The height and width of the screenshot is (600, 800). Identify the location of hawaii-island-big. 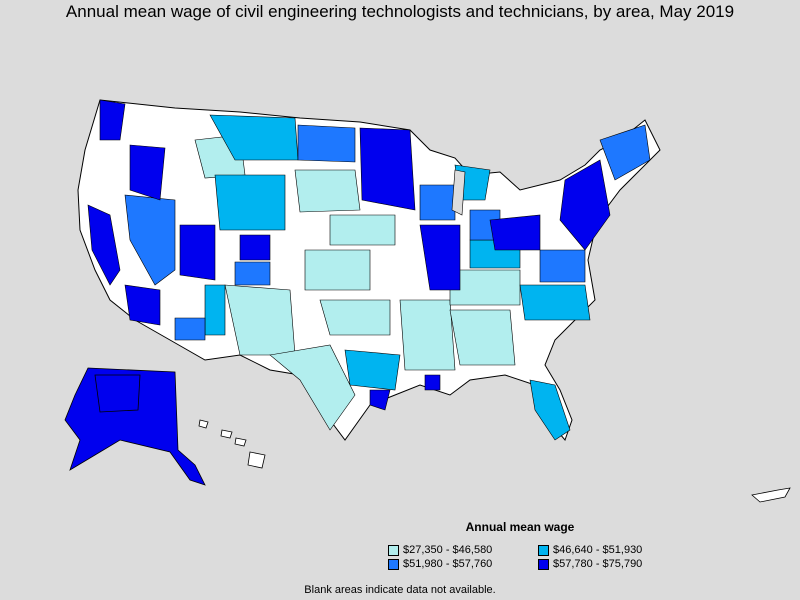
(256, 460).